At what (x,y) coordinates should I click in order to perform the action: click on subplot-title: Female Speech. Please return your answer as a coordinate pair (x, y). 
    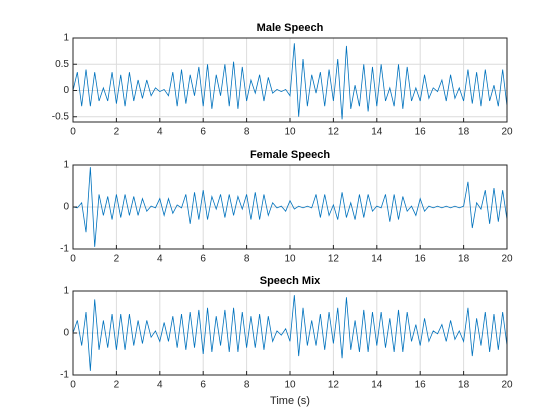
    Looking at the image, I should click on (290, 155).